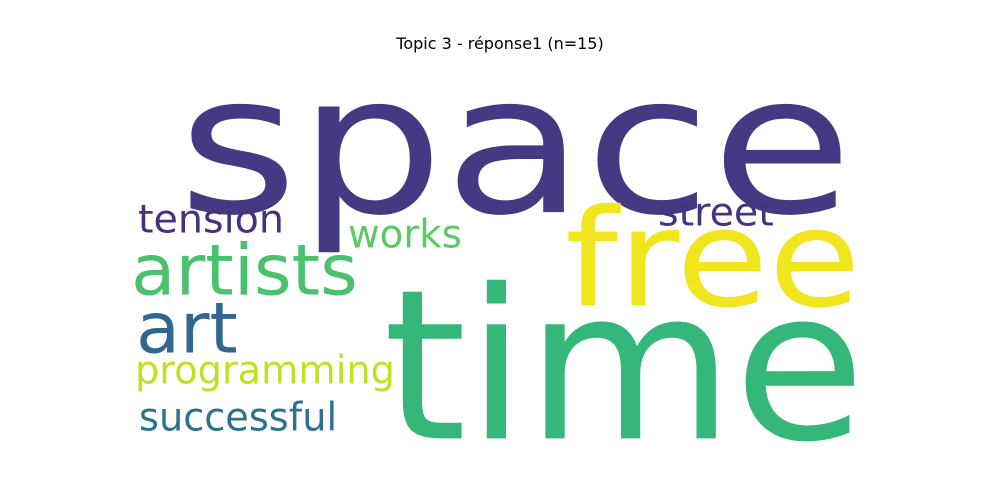  What do you see at coordinates (405, 234) in the screenshot?
I see `word-works: works` at bounding box center [405, 234].